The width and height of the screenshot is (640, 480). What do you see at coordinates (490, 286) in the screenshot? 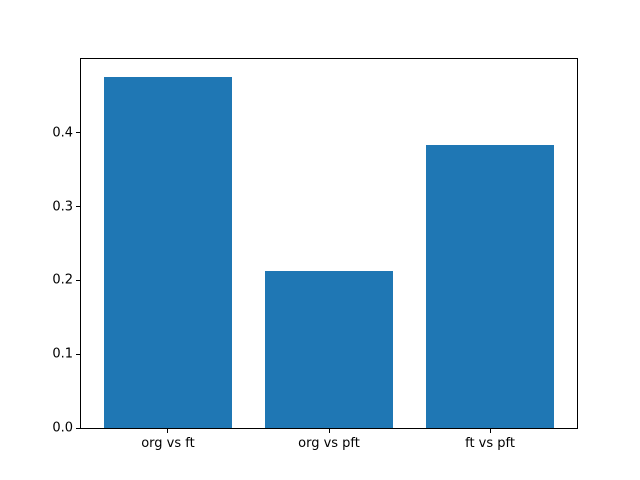
I see `bar-ft-vs-pft` at bounding box center [490, 286].